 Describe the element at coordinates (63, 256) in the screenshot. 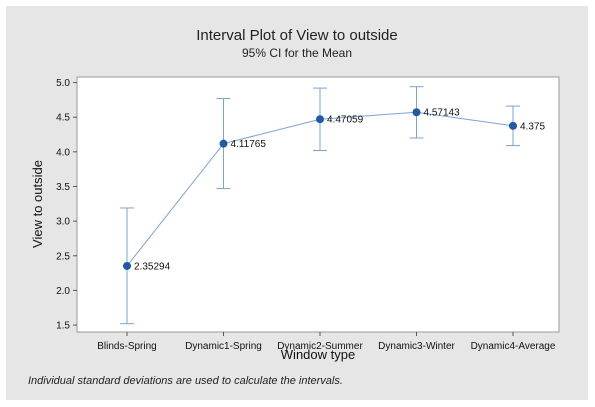

I see `y-tick-label: 2.5` at that location.